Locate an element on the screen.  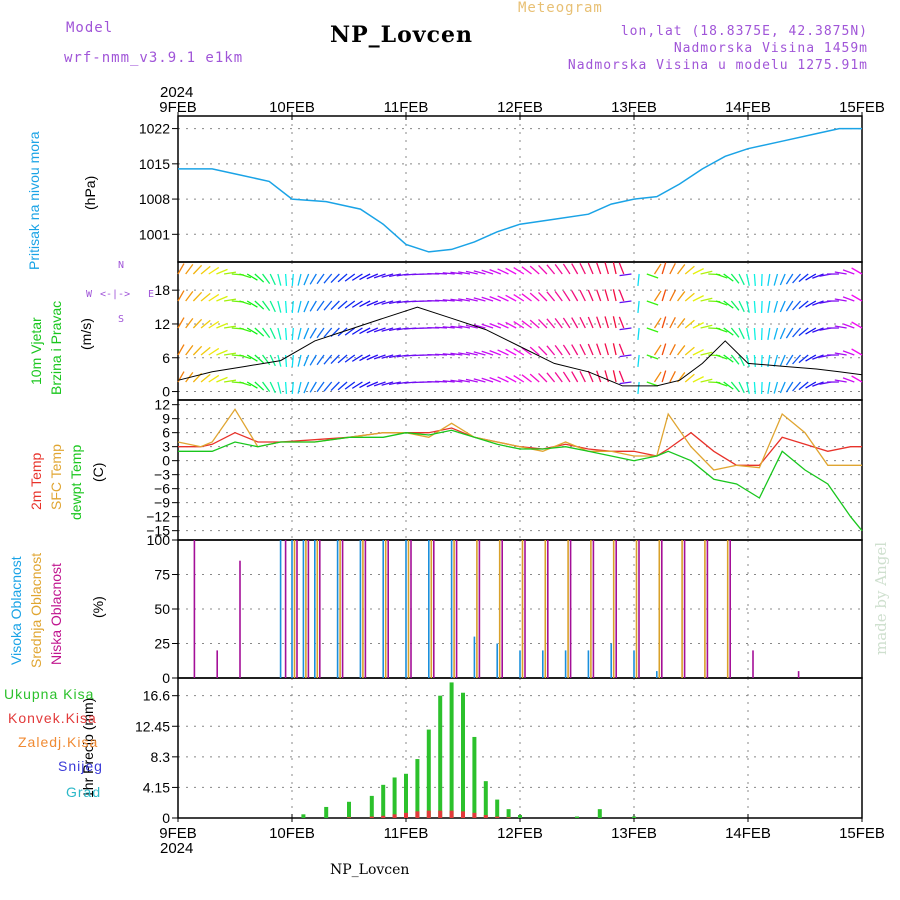
footer-station: NP_Lovcen is located at coordinates (370, 870).